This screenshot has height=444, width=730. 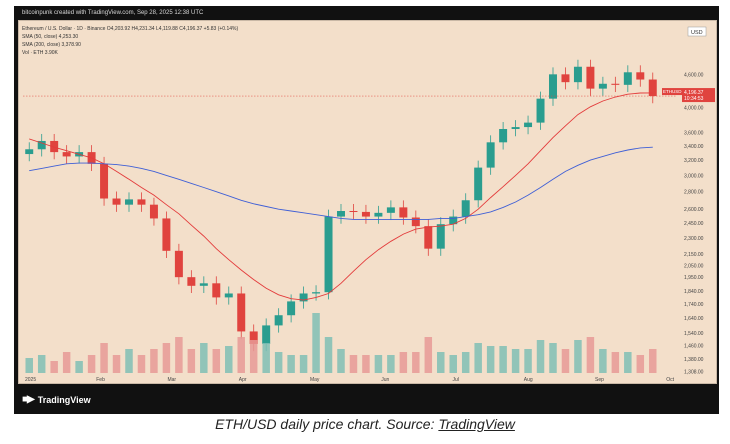 I want to click on symbol-badge-box, so click(x=672, y=92).